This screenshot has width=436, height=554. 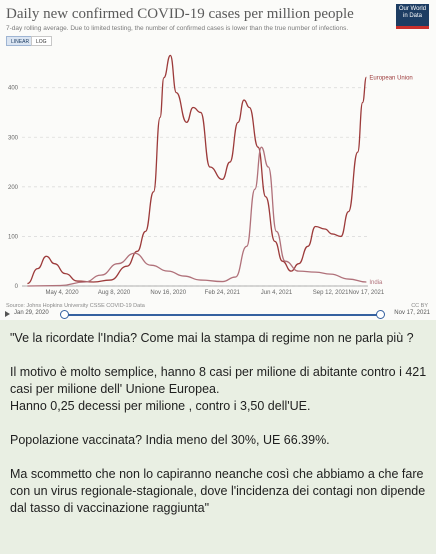 I want to click on timeline-end-label: Nov 17, 2021, so click(x=412, y=313).